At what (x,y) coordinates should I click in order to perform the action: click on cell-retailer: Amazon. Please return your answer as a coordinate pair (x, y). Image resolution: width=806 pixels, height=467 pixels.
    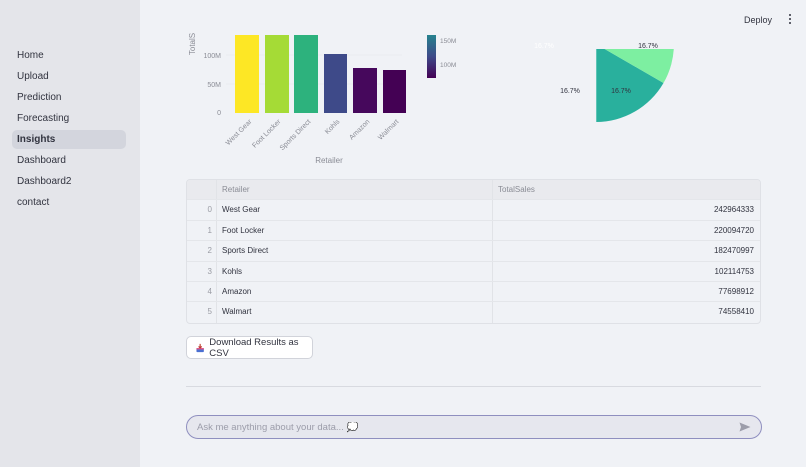
    Looking at the image, I should click on (355, 291).